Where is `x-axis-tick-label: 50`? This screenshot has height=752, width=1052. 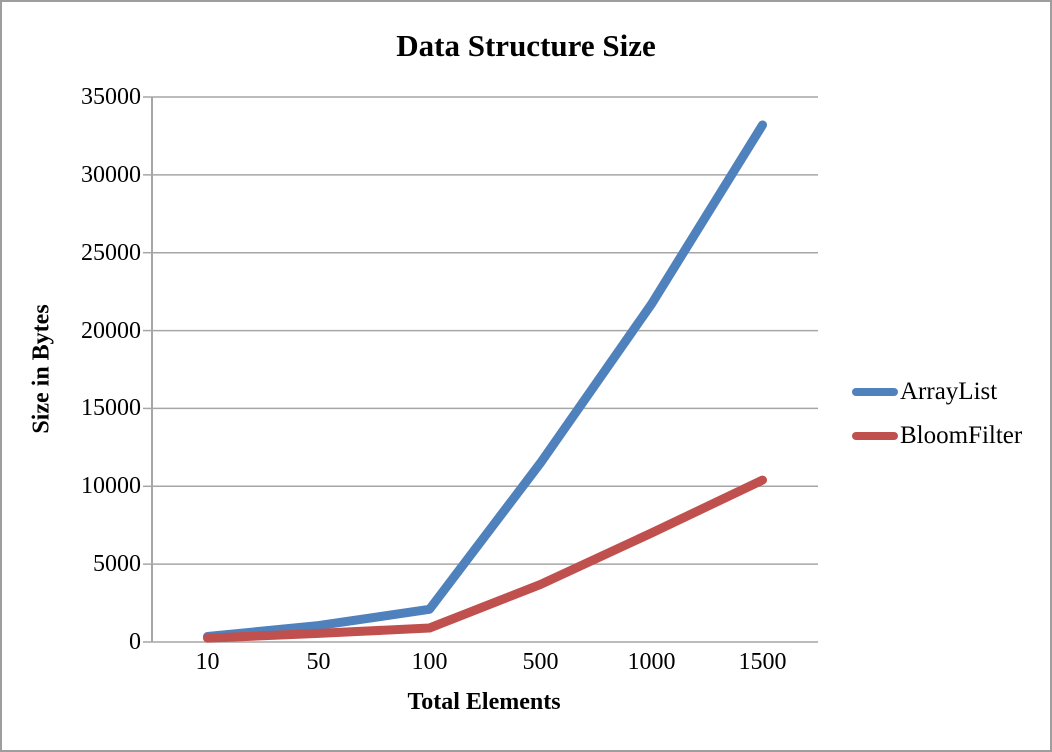
x-axis-tick-label: 50 is located at coordinates (318, 662).